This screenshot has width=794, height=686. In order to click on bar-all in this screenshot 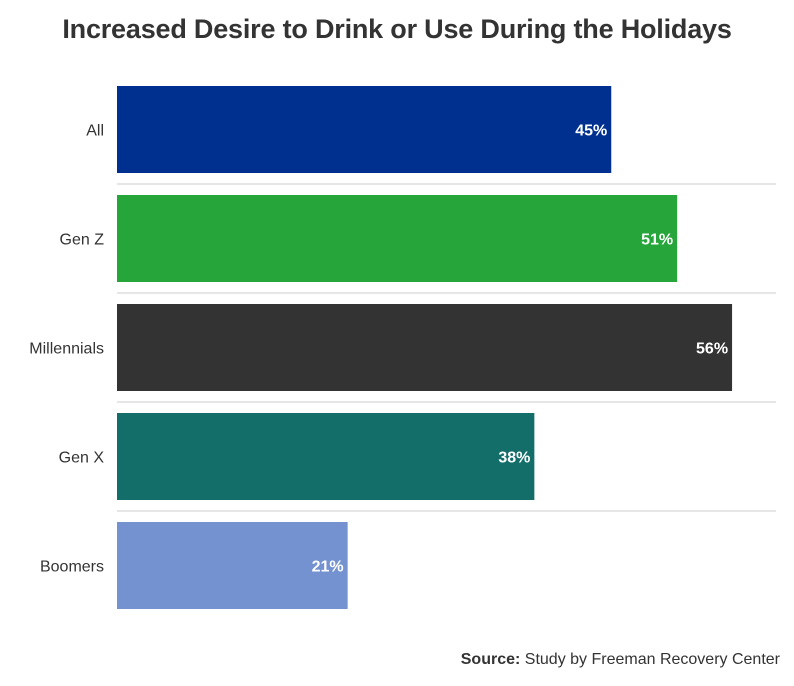, I will do `click(364, 129)`.